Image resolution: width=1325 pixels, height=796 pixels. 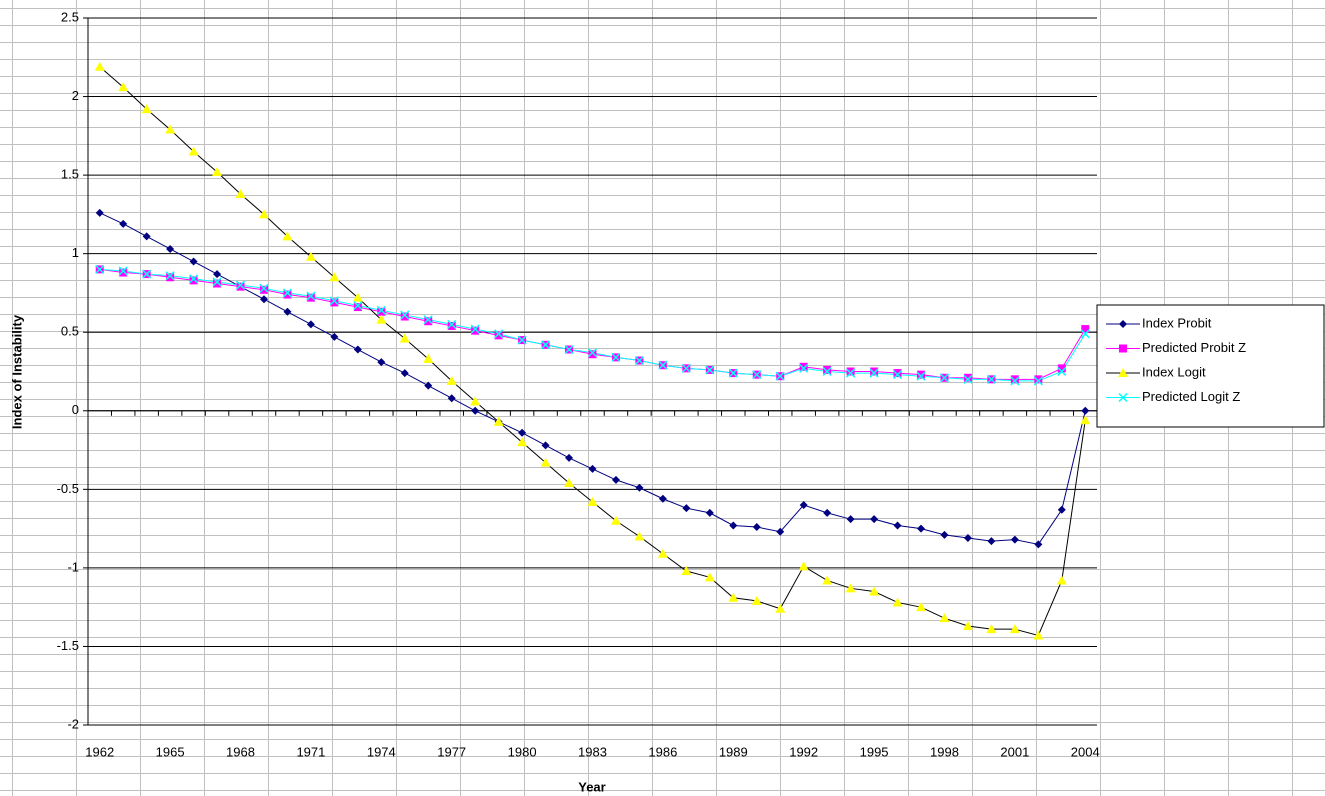 What do you see at coordinates (1123, 324) in the screenshot?
I see `legend-marker` at bounding box center [1123, 324].